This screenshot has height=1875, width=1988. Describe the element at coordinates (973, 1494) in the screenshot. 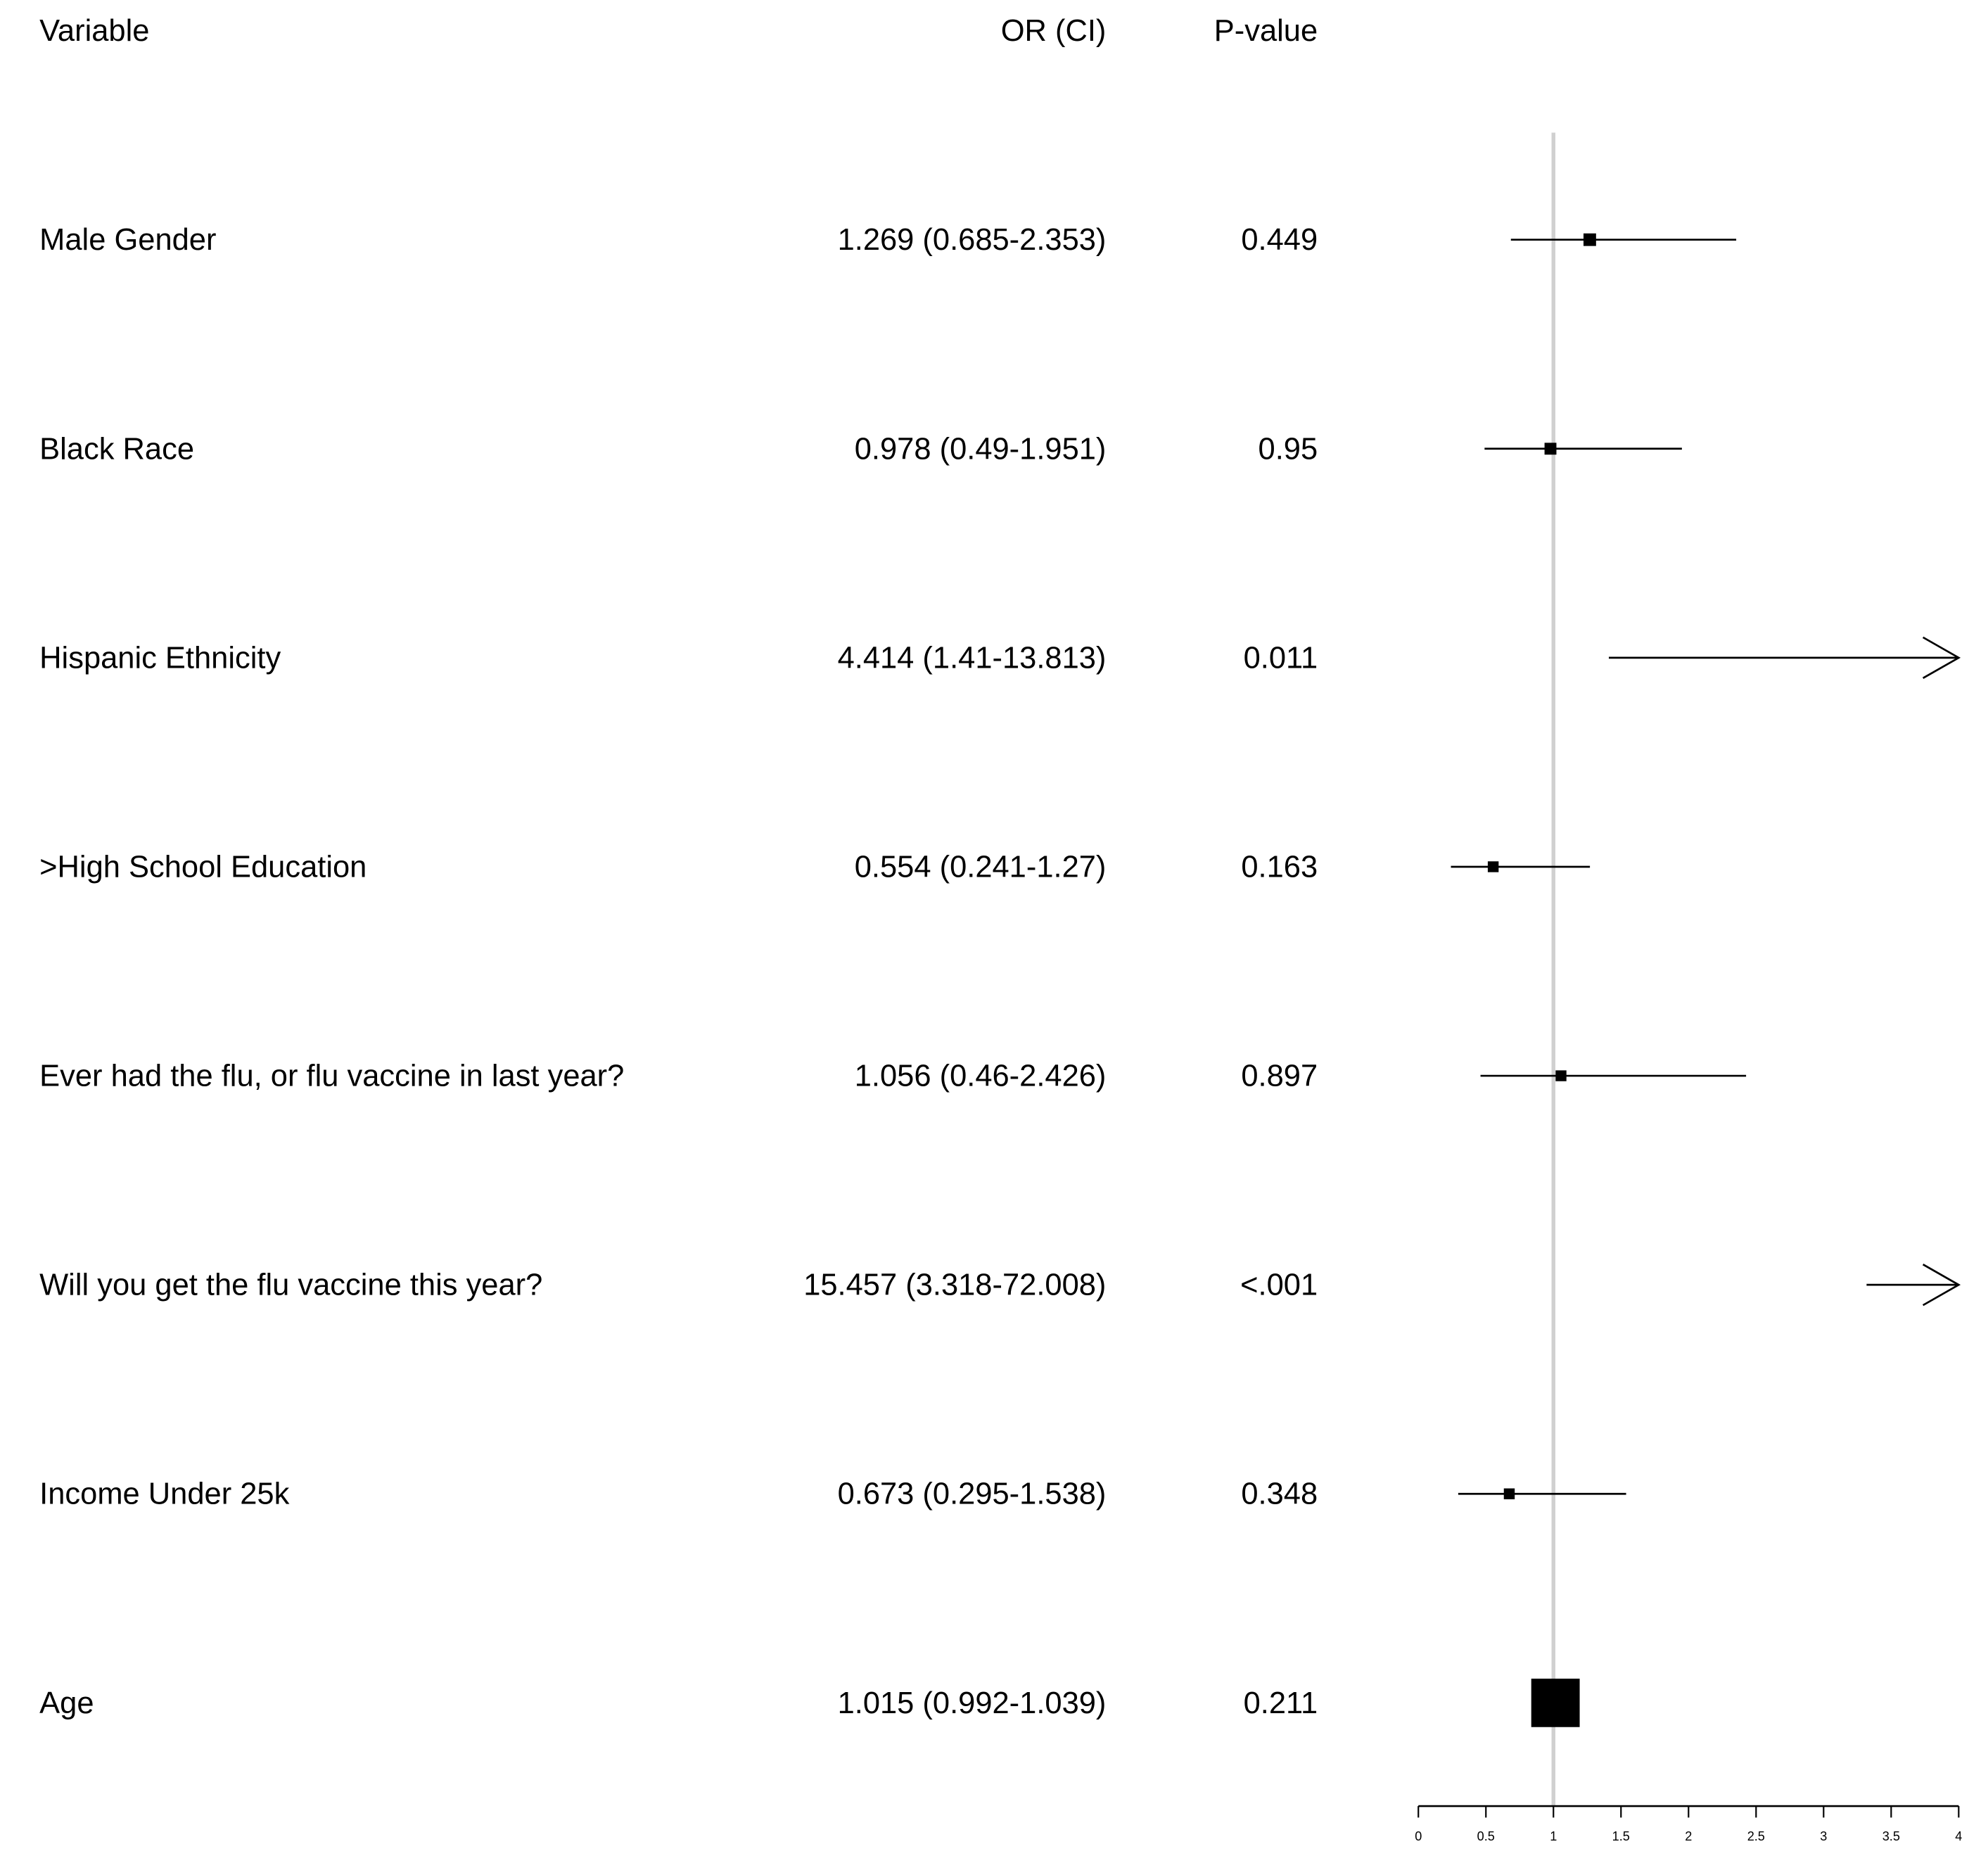

I see `or-ci-value: 0.673 (0.295-1.538)` at that location.